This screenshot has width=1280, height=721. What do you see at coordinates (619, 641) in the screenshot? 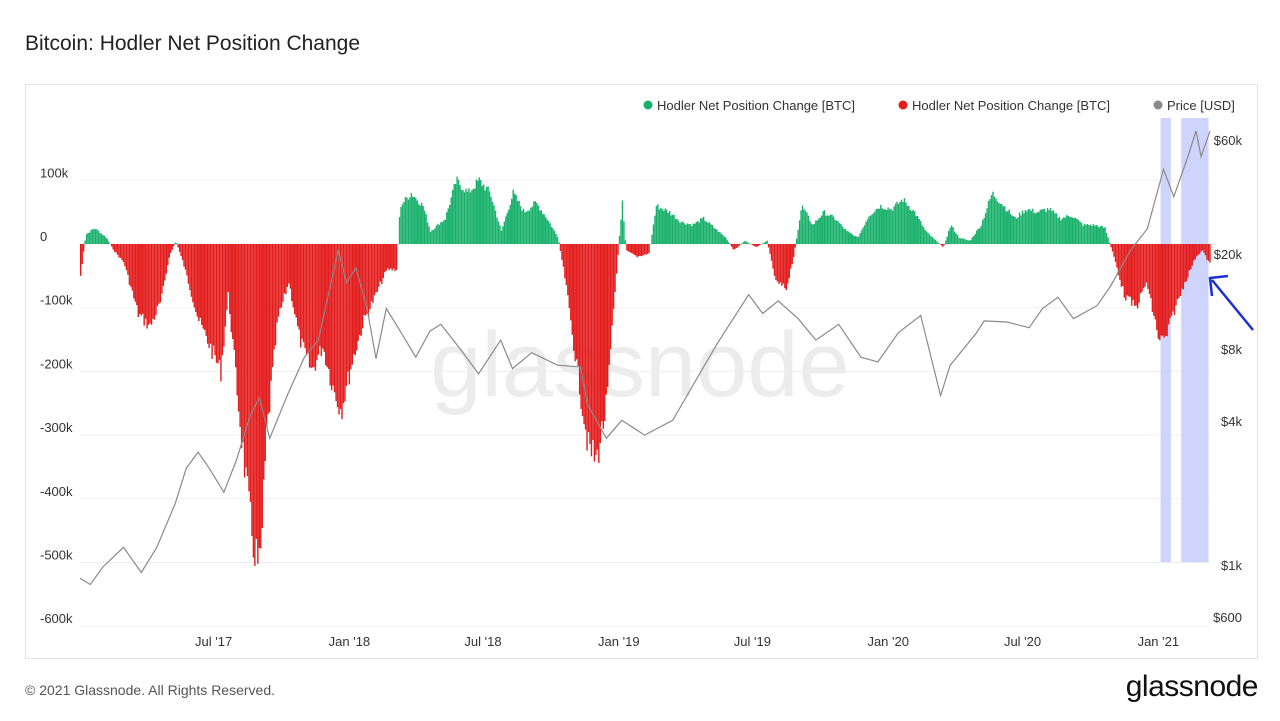
I see `x-tick-label: Jan '19` at bounding box center [619, 641].